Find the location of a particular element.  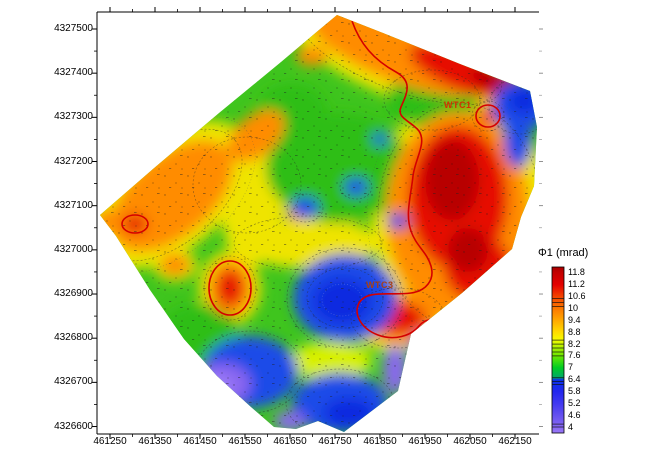

x-tick-label: 461850 is located at coordinates (380, 441).